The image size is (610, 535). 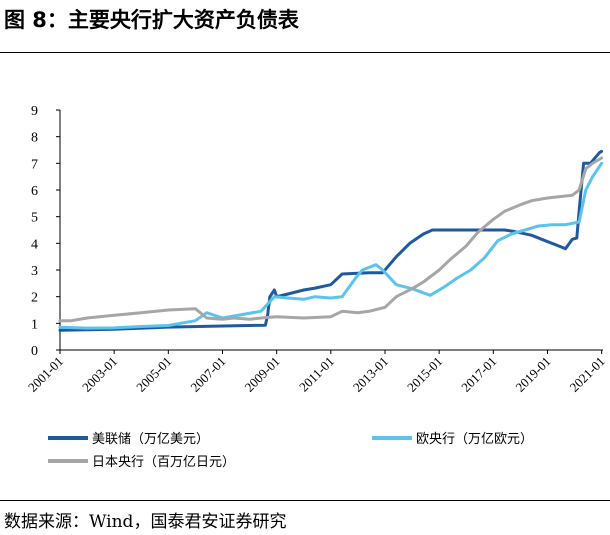 What do you see at coordinates (163, 462) in the screenshot?
I see `legend-label-boj: 日本央行（百万亿日元）` at bounding box center [163, 462].